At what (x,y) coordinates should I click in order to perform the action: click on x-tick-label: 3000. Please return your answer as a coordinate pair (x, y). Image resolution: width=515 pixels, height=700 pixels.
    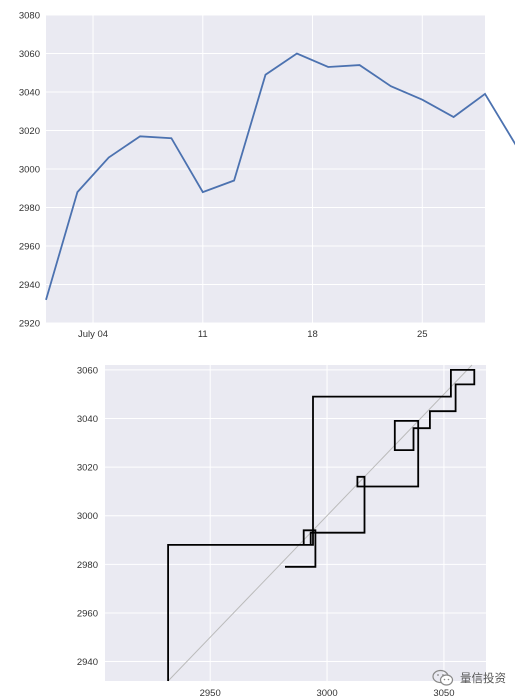
    Looking at the image, I should click on (326, 693).